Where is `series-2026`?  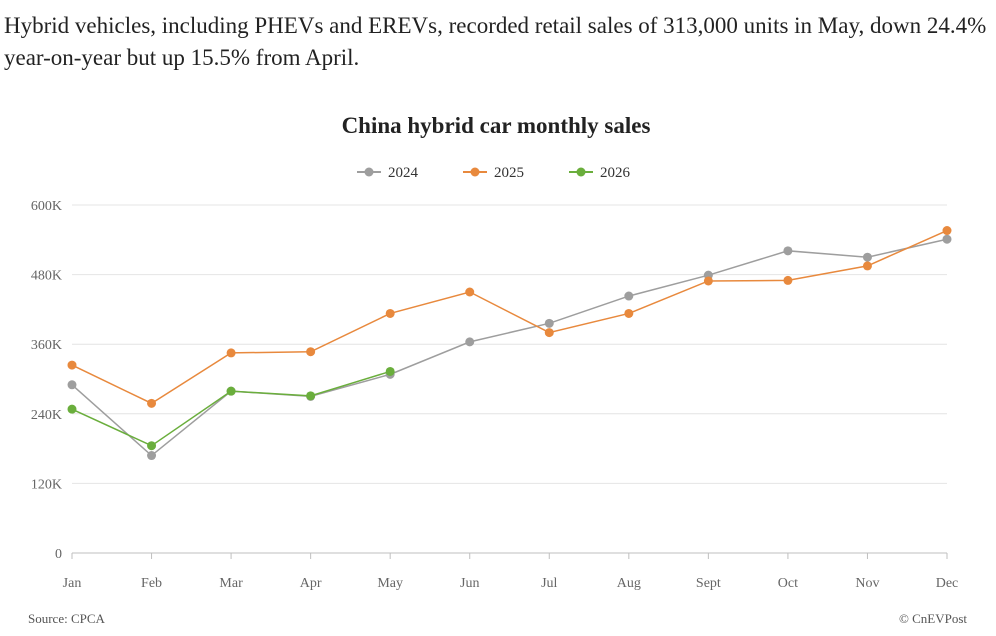 series-2026 is located at coordinates (231, 408).